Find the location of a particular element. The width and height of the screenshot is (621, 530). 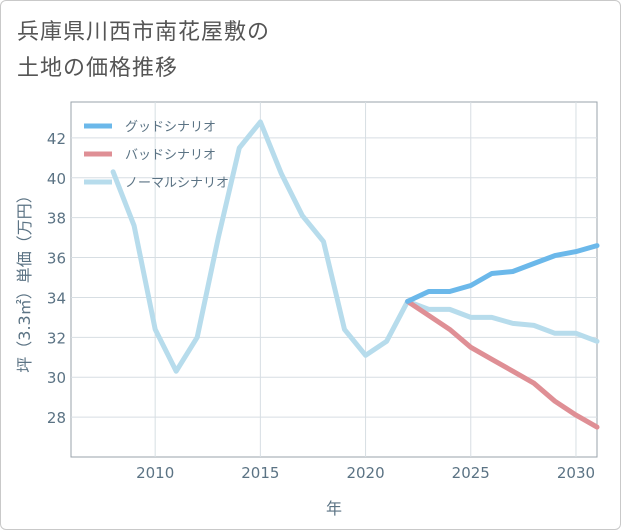

y-tick-label: 38 is located at coordinates (56, 219).